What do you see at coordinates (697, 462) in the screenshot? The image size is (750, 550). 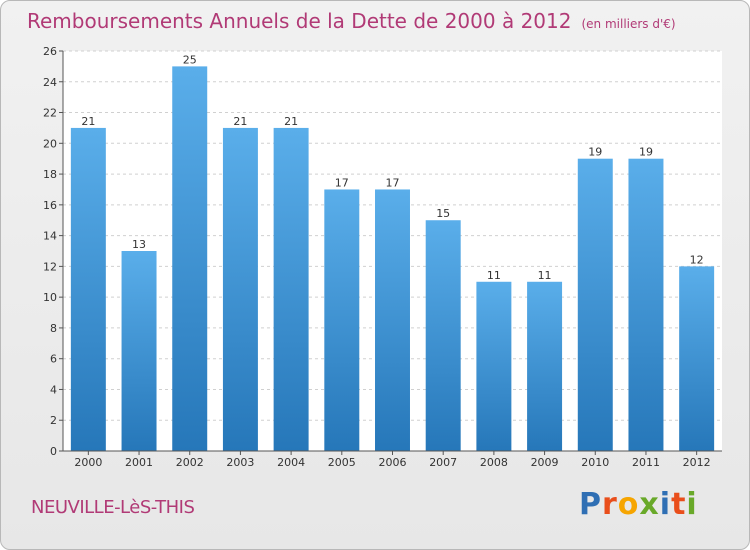 I see `x-tick-label: 2012` at bounding box center [697, 462].